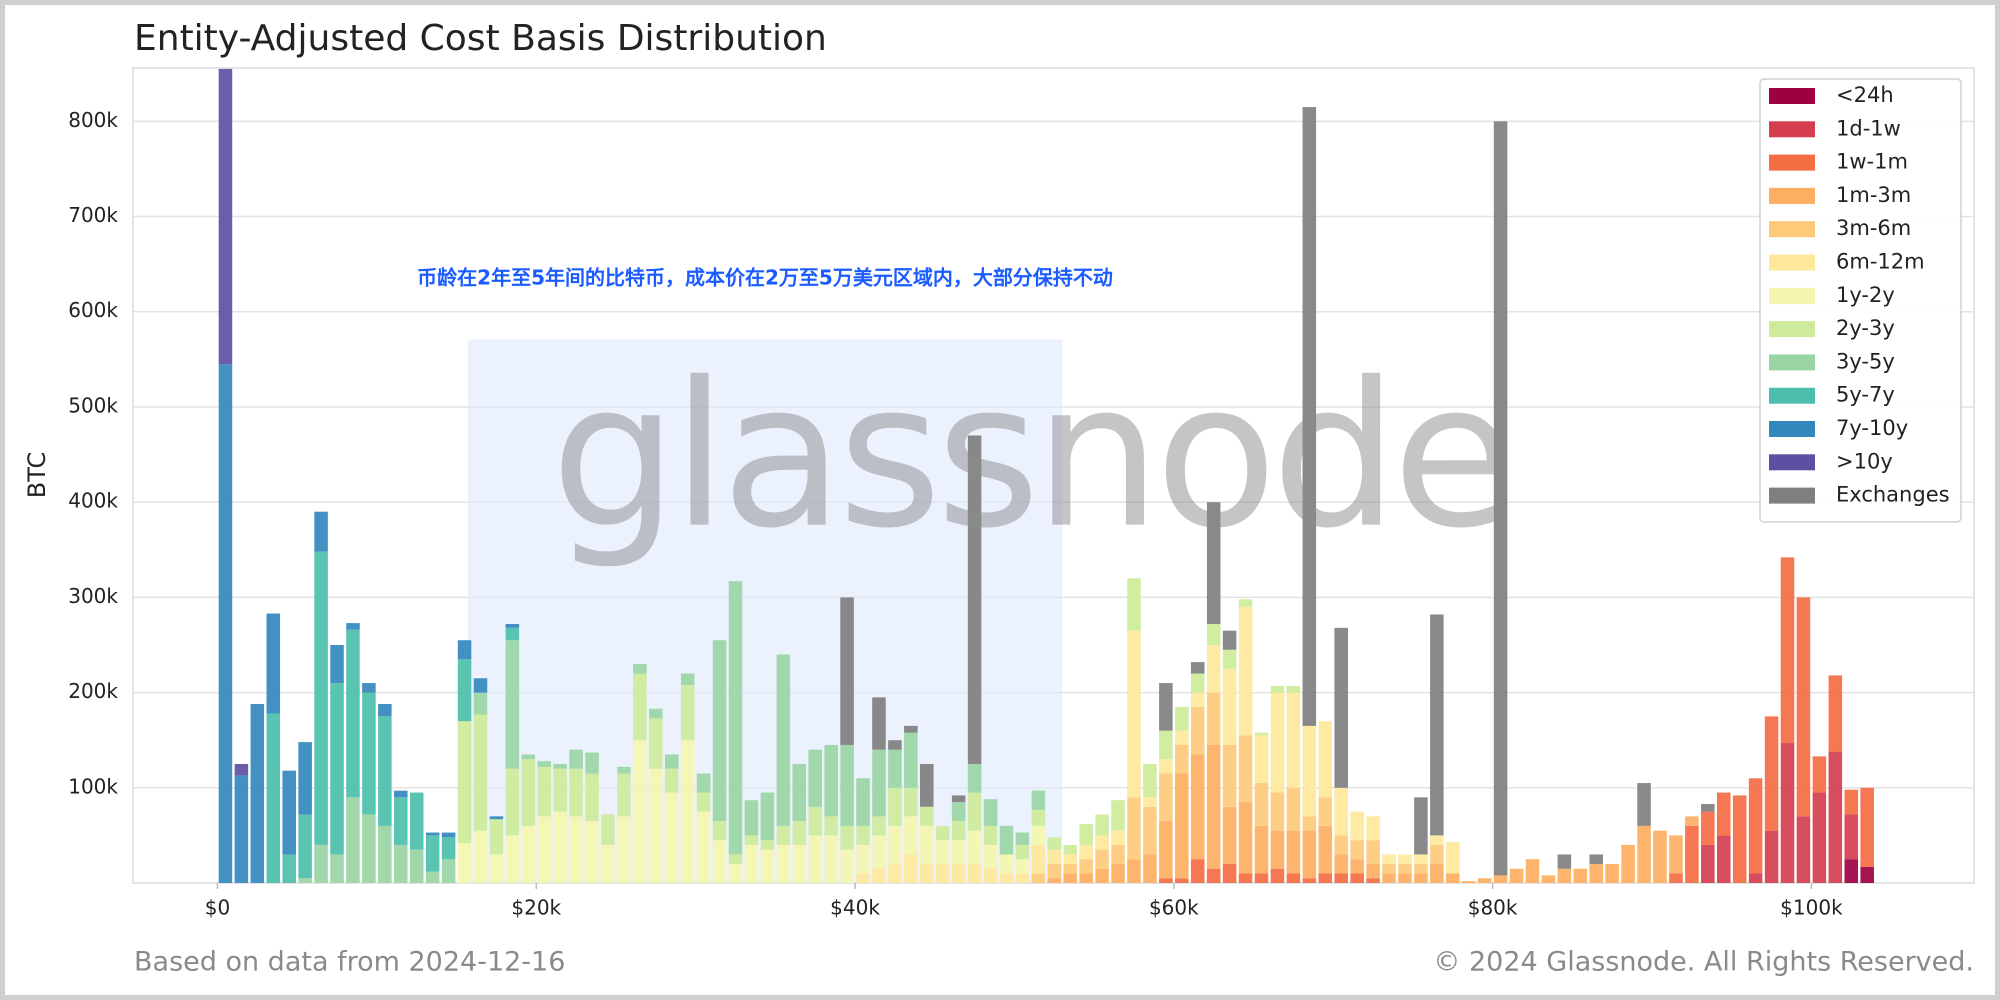 This screenshot has height=1000, width=2000. What do you see at coordinates (1872, 162) in the screenshot?
I see `legend-label: 1w-1m` at bounding box center [1872, 162].